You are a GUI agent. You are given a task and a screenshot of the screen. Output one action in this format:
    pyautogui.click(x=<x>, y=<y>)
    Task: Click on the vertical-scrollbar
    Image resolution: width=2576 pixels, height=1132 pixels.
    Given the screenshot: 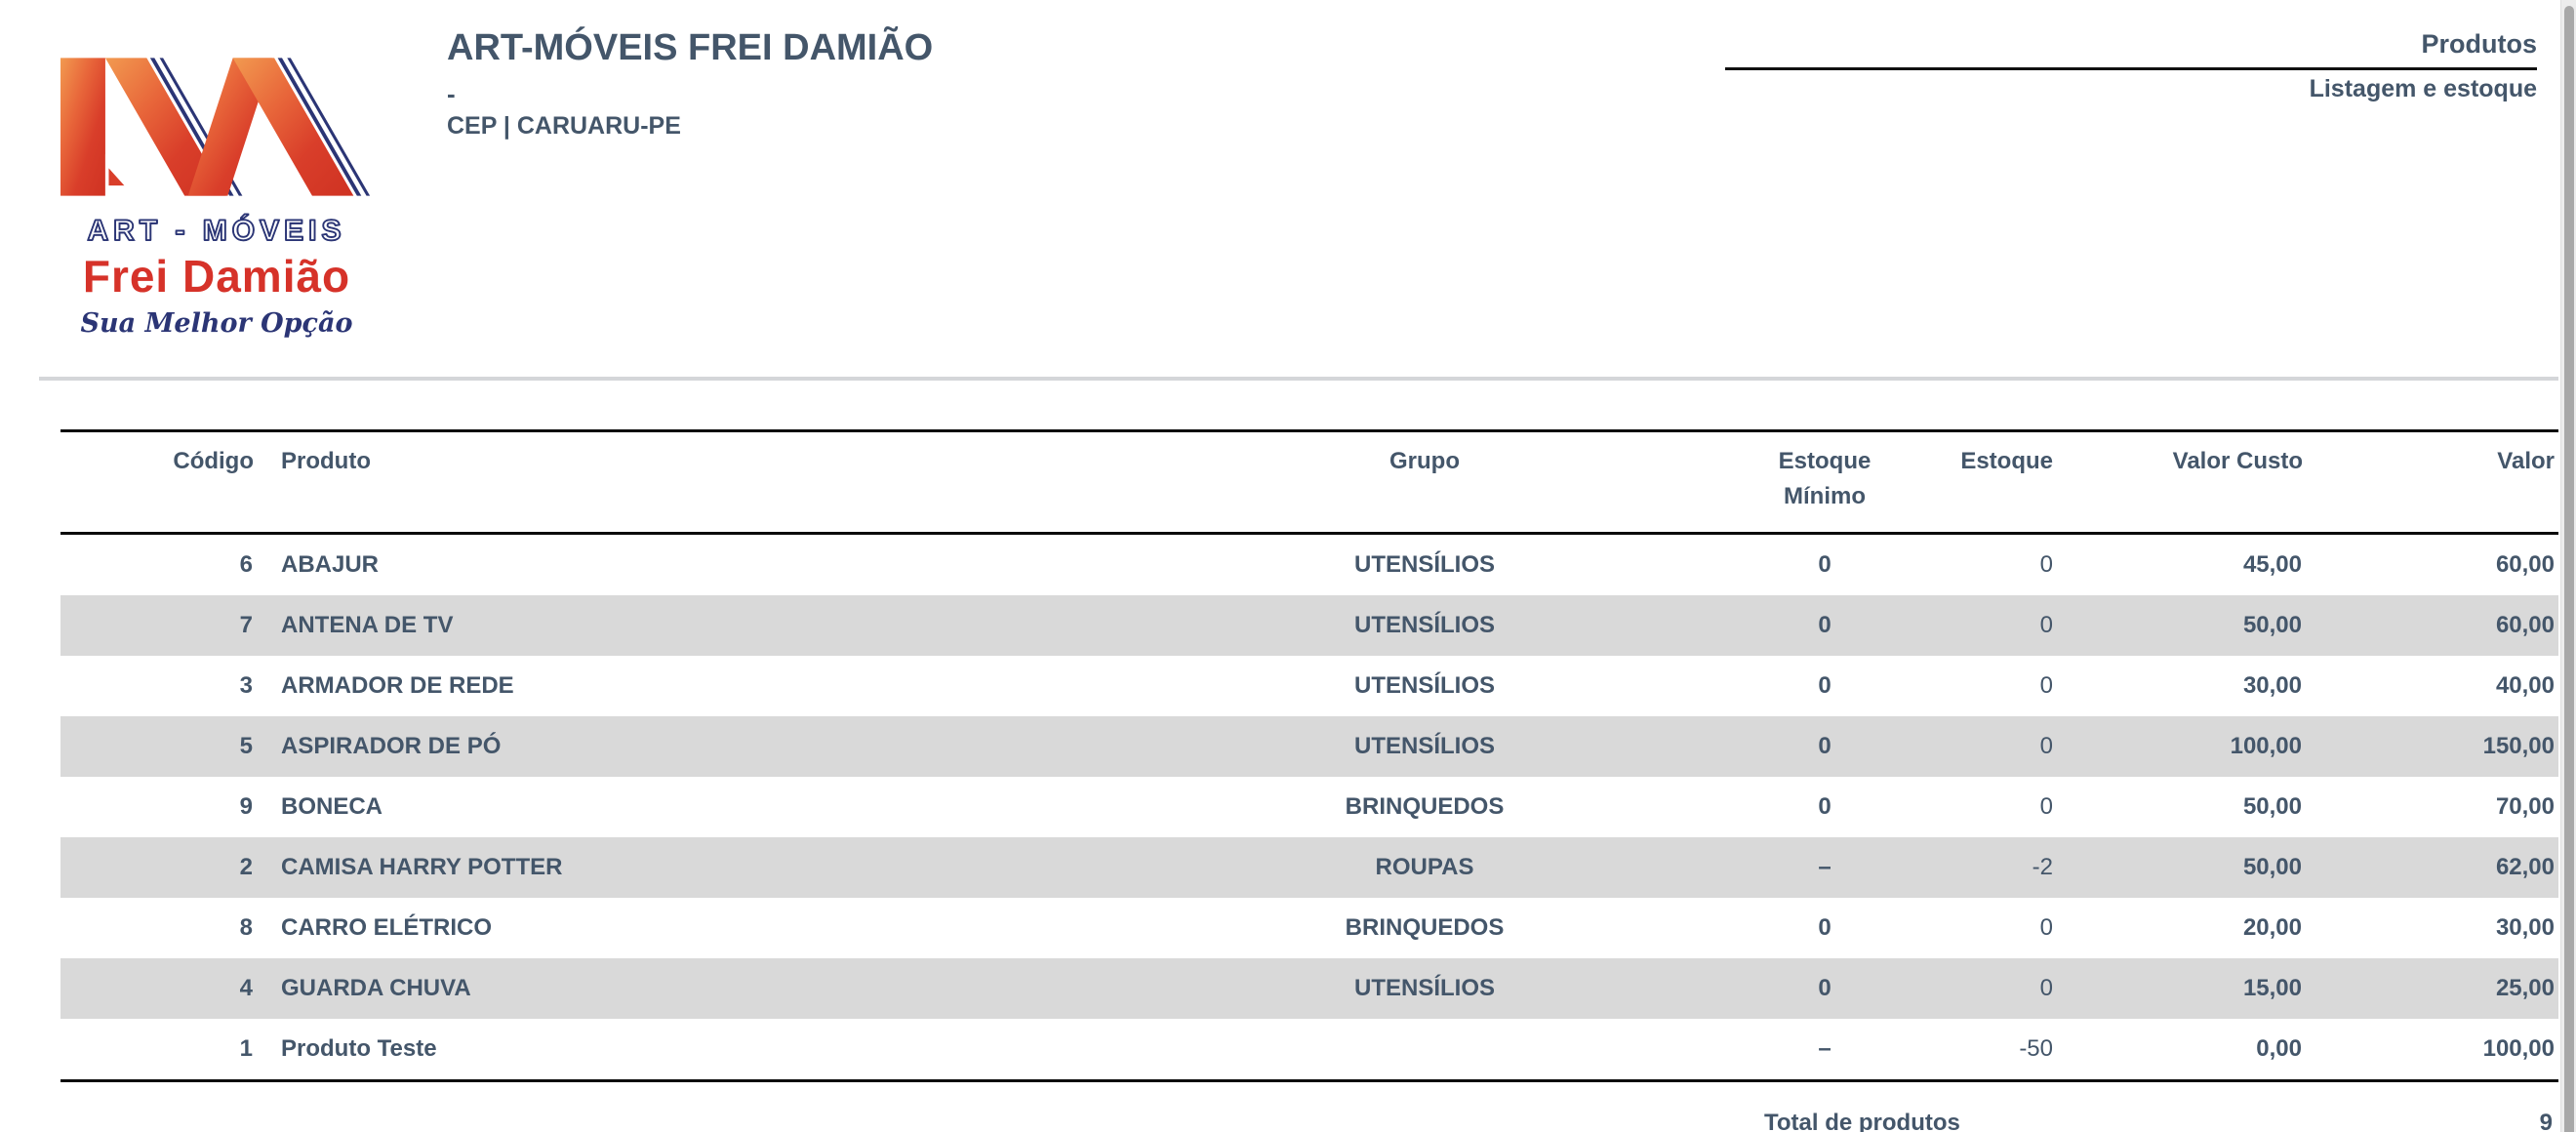 What is the action you would take?
    pyautogui.click(x=2568, y=566)
    